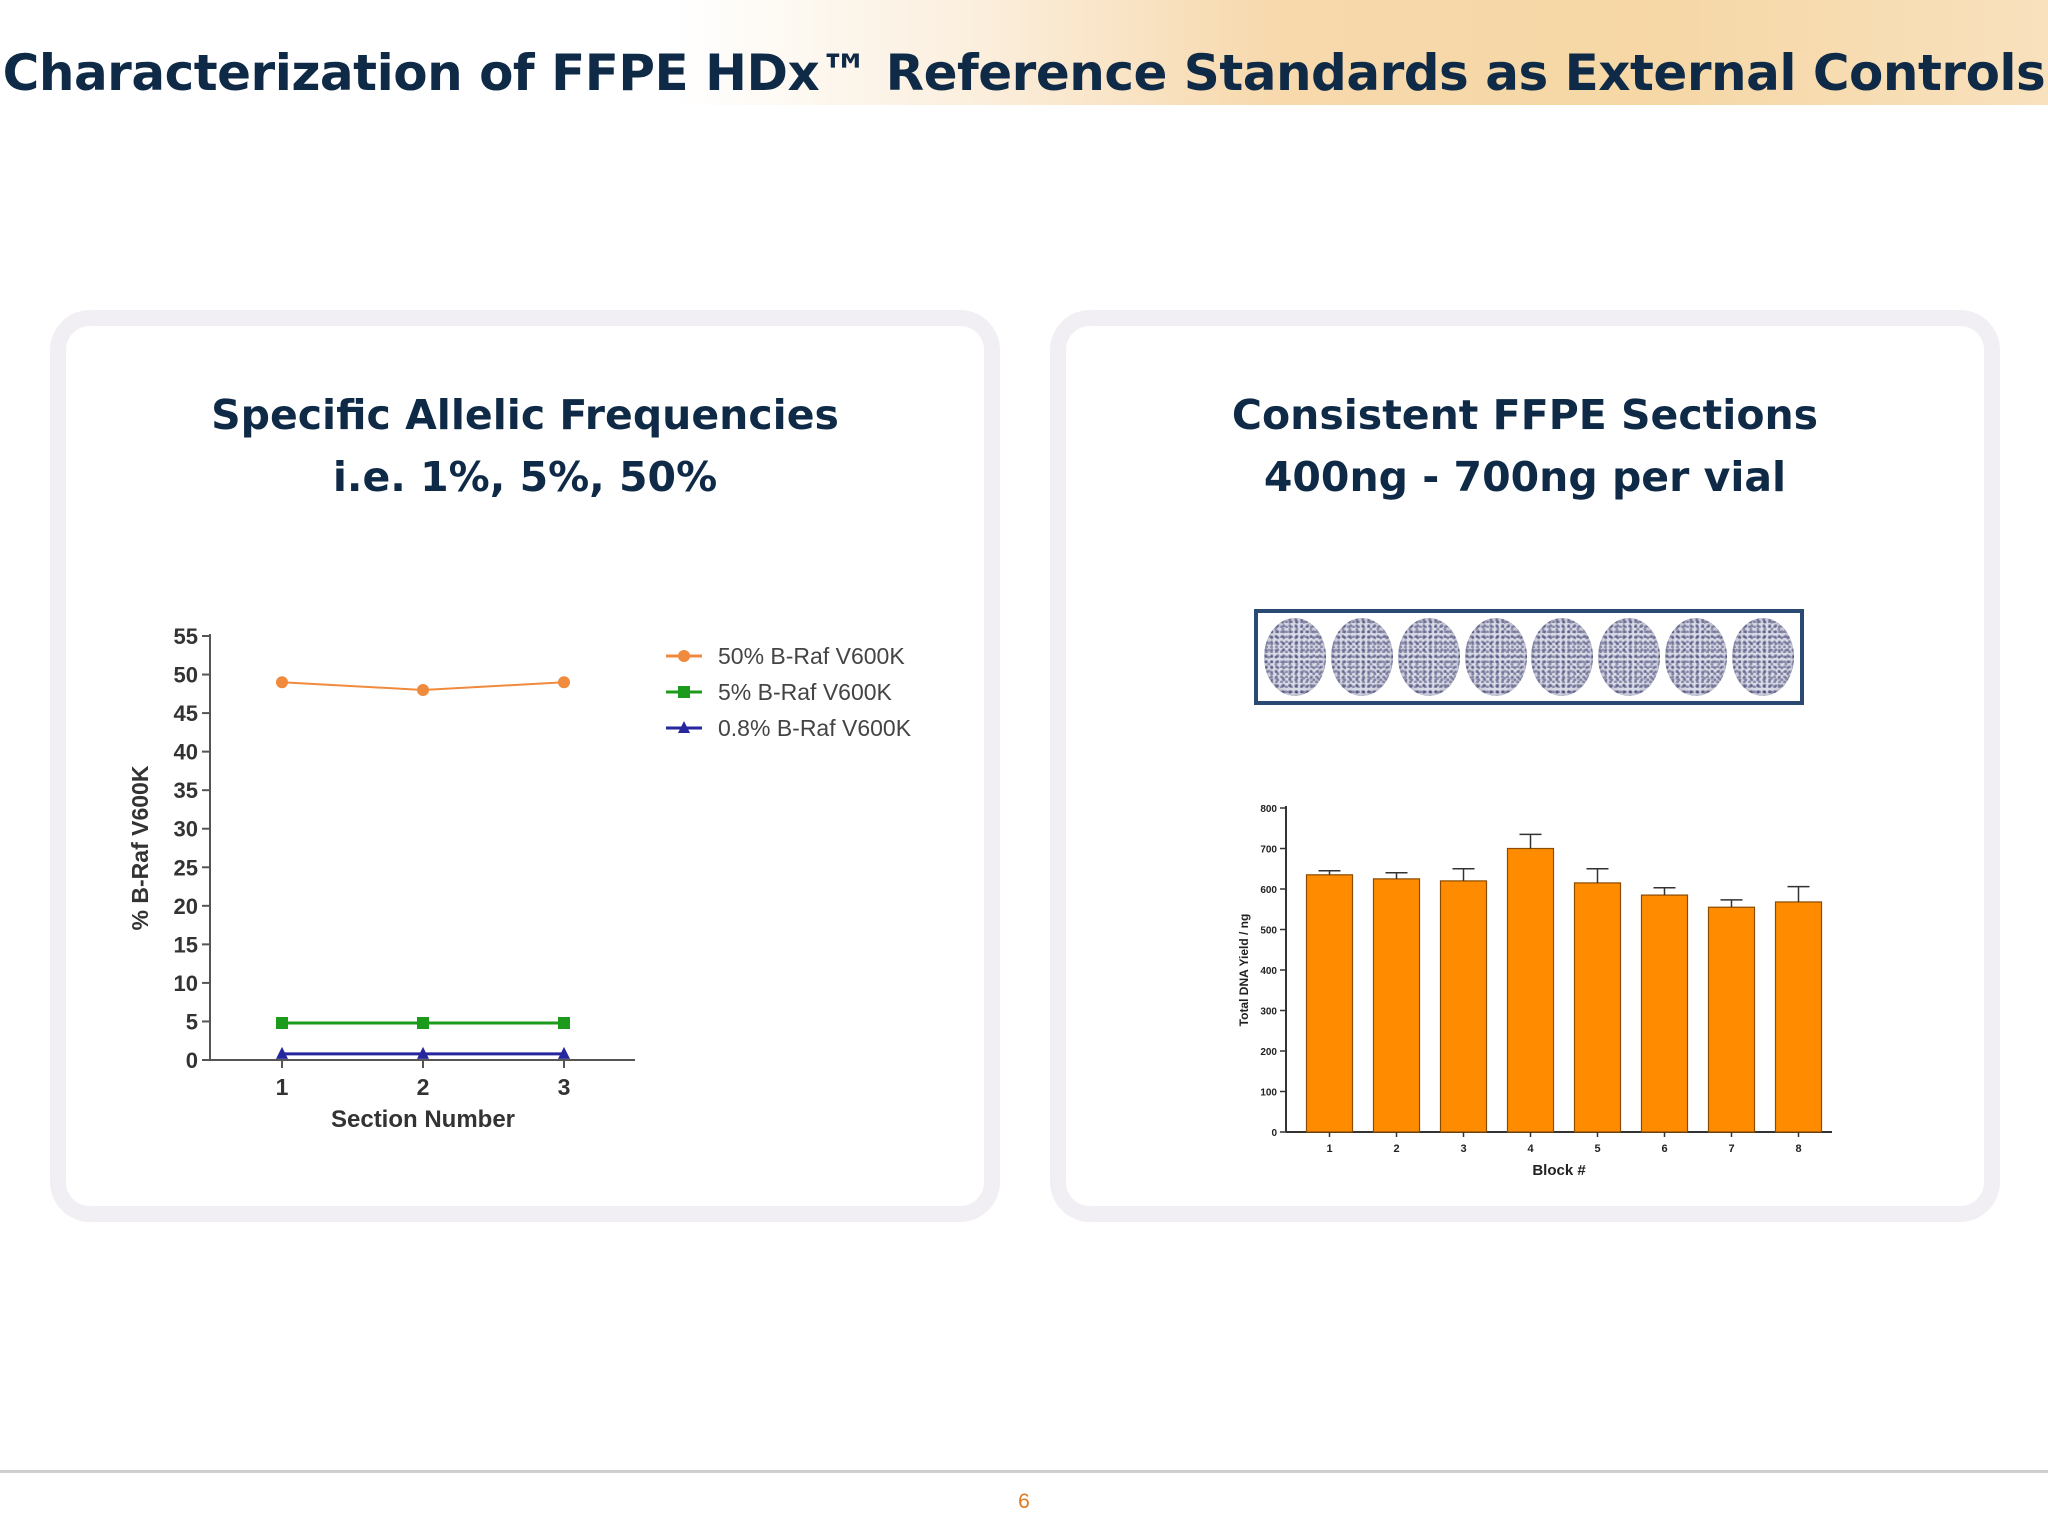  I want to click on y-tick-label: 600, so click(1268, 890).